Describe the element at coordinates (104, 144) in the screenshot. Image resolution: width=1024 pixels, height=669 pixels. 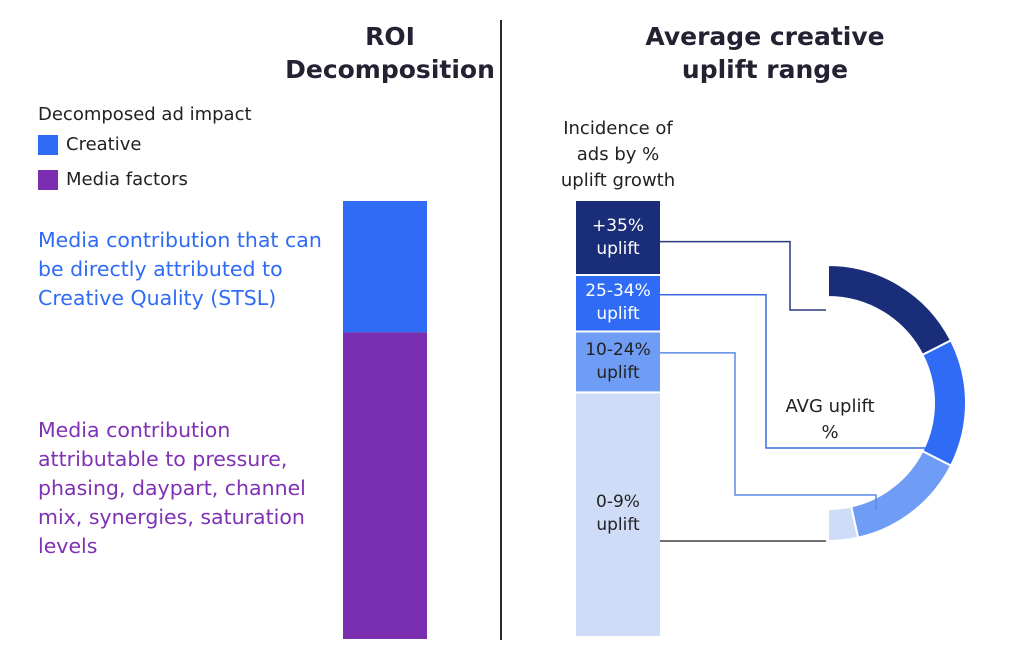
I see `legend-label-creative: Creative` at that location.